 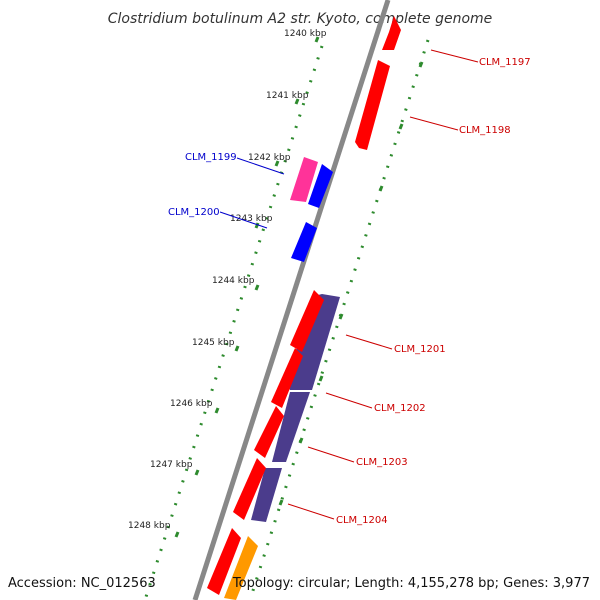 What do you see at coordinates (485, 130) in the screenshot?
I see `gene-label-clm-1198: CLM_1198` at bounding box center [485, 130].